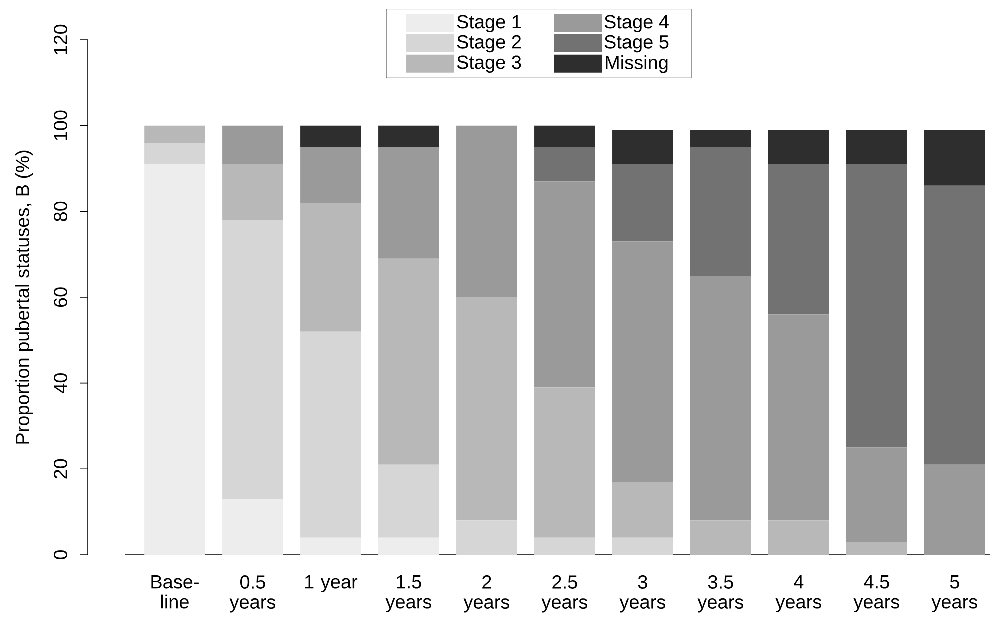  What do you see at coordinates (489, 23) in the screenshot?
I see `legend-label: Stage 1` at bounding box center [489, 23].